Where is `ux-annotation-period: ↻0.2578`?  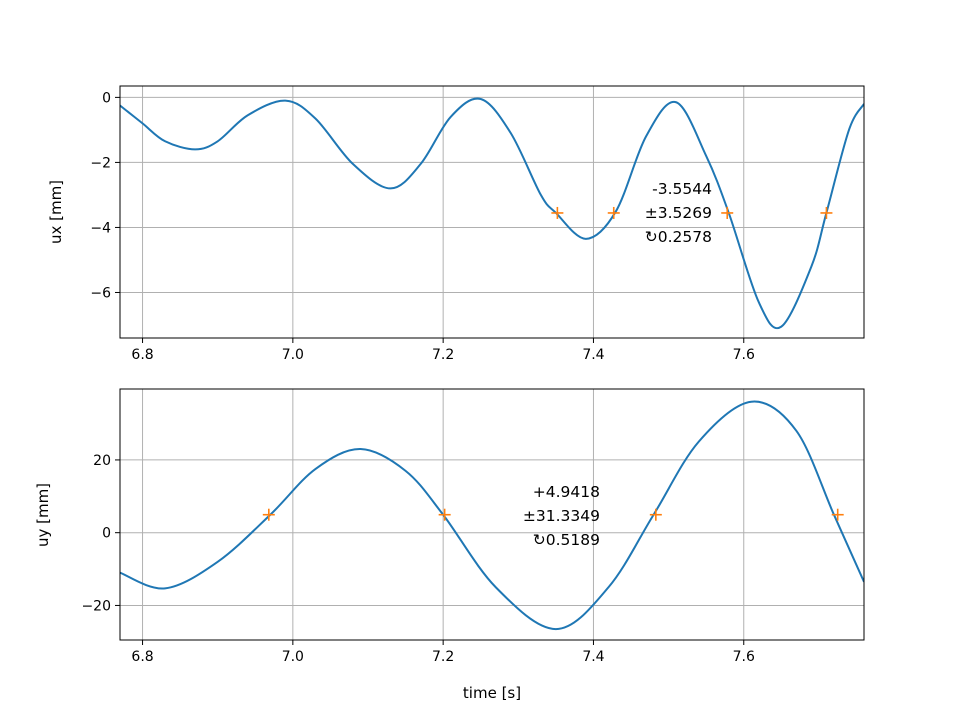 ux-annotation-period: ↻0.2578 is located at coordinates (678, 237).